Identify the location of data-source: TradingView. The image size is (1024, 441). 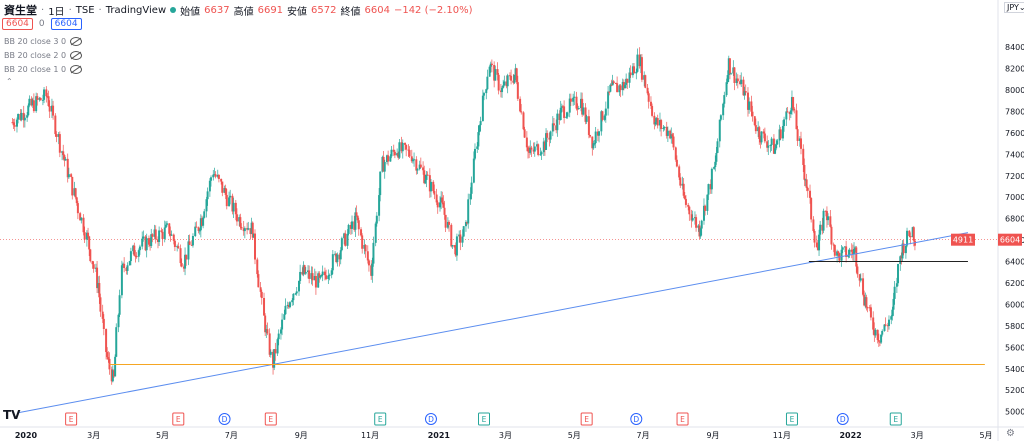
(136, 10).